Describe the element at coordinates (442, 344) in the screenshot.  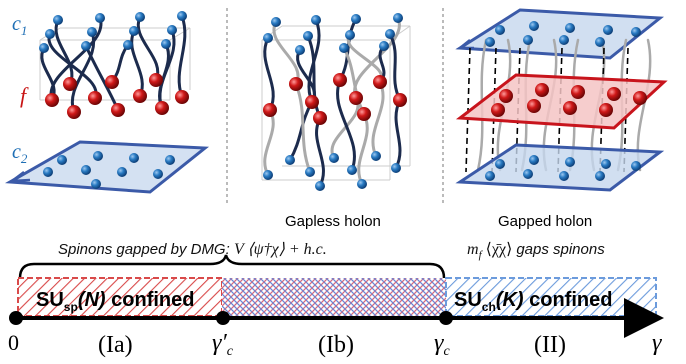
I see `tick-gamma-c: γc` at that location.